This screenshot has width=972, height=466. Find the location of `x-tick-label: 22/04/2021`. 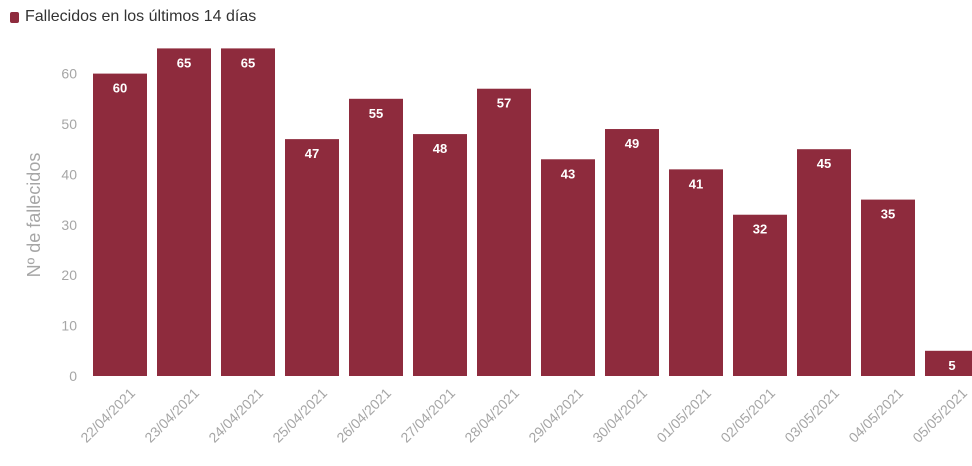

x-tick-label: 22/04/2021 is located at coordinates (107, 415).